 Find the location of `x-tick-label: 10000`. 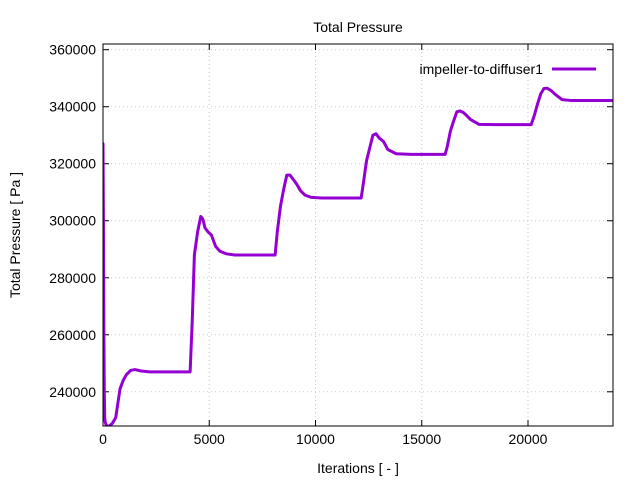

x-tick-label: 10000 is located at coordinates (315, 439).